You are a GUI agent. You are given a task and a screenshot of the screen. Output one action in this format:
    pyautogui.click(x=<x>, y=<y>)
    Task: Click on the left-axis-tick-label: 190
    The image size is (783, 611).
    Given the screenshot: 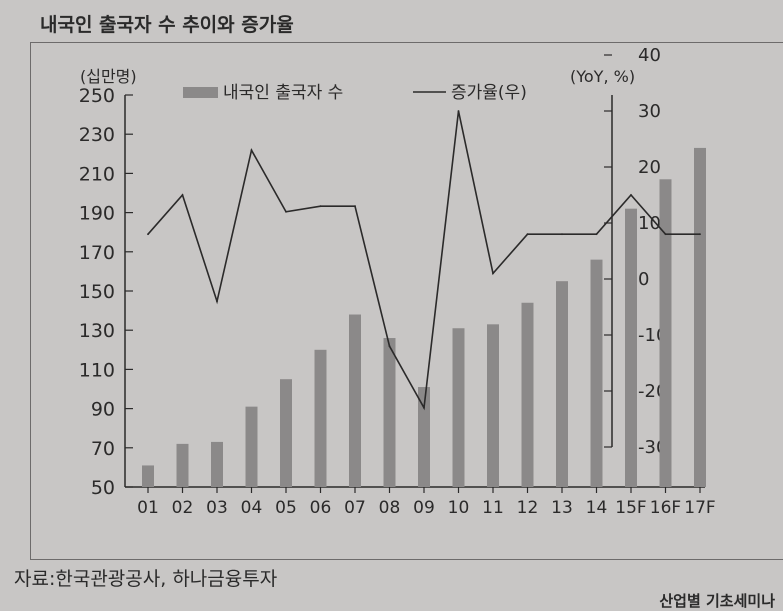 What is the action you would take?
    pyautogui.click(x=97, y=214)
    